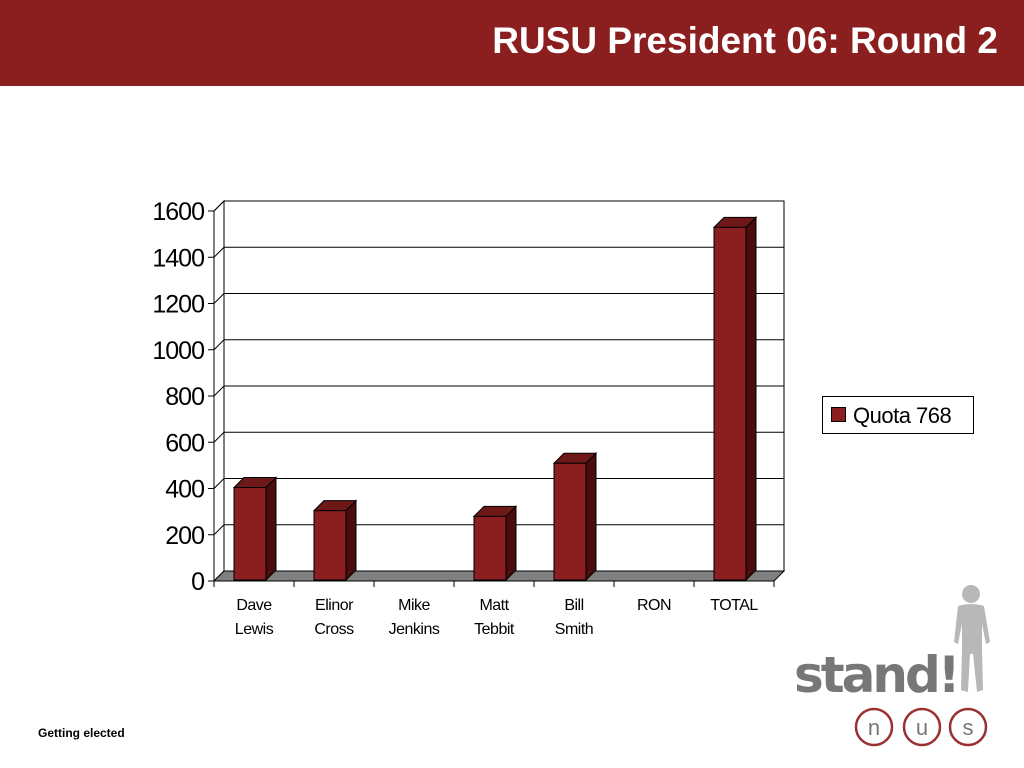 Image resolution: width=1024 pixels, height=768 pixels. What do you see at coordinates (414, 605) in the screenshot?
I see `x-category-label: Mike` at bounding box center [414, 605].